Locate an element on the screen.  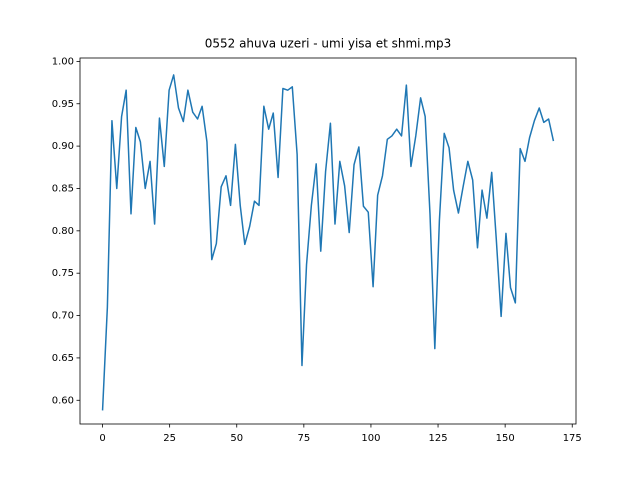
x-tick-label: 100 is located at coordinates (370, 438).